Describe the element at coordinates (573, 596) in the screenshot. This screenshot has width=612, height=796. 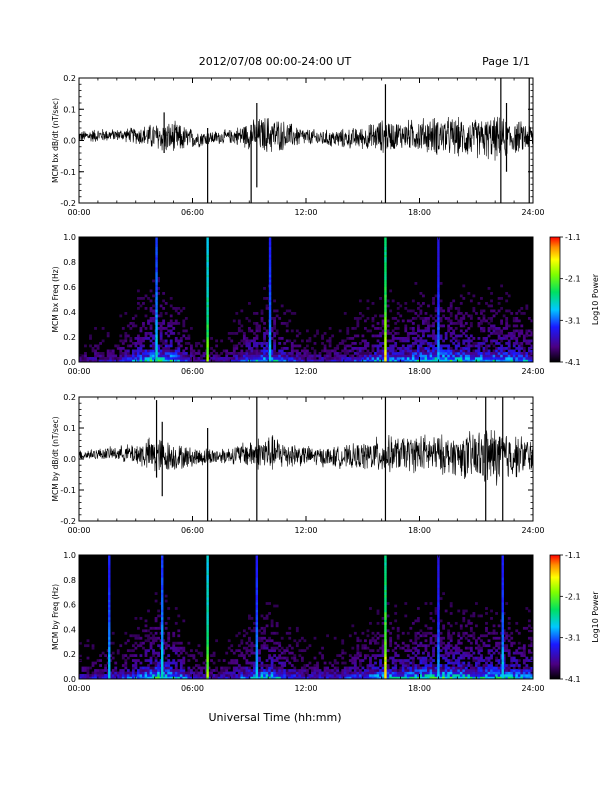
I see `colorbar-tick-label: -2.1` at that location.